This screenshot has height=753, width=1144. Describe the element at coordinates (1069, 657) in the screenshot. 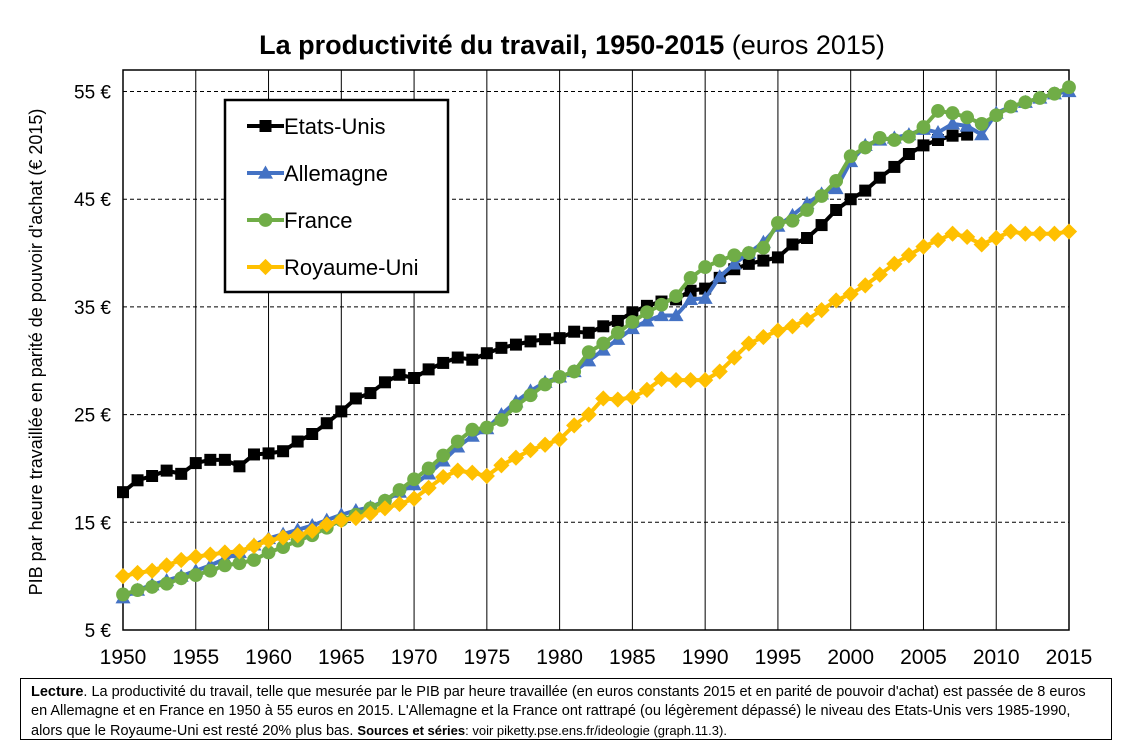

I see `x-tick-label: 2015` at that location.